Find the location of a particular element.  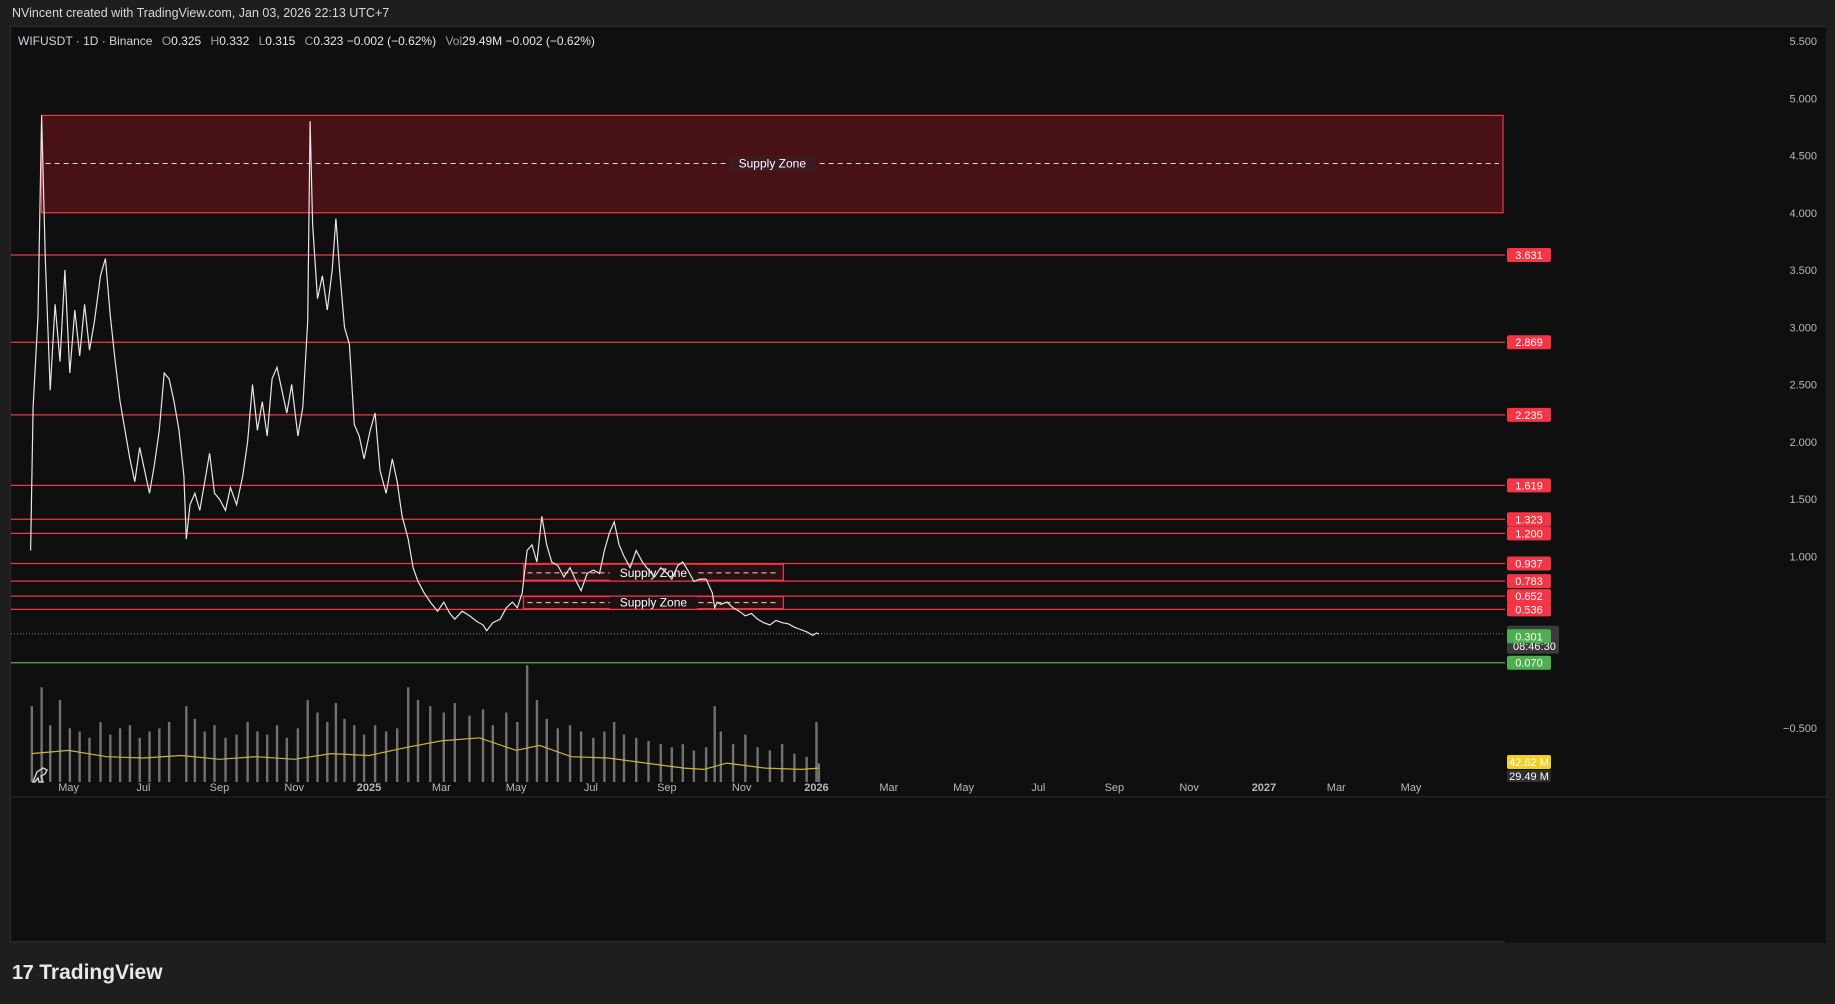

y-axis-tick-label: 3.000 is located at coordinates (1803, 328).